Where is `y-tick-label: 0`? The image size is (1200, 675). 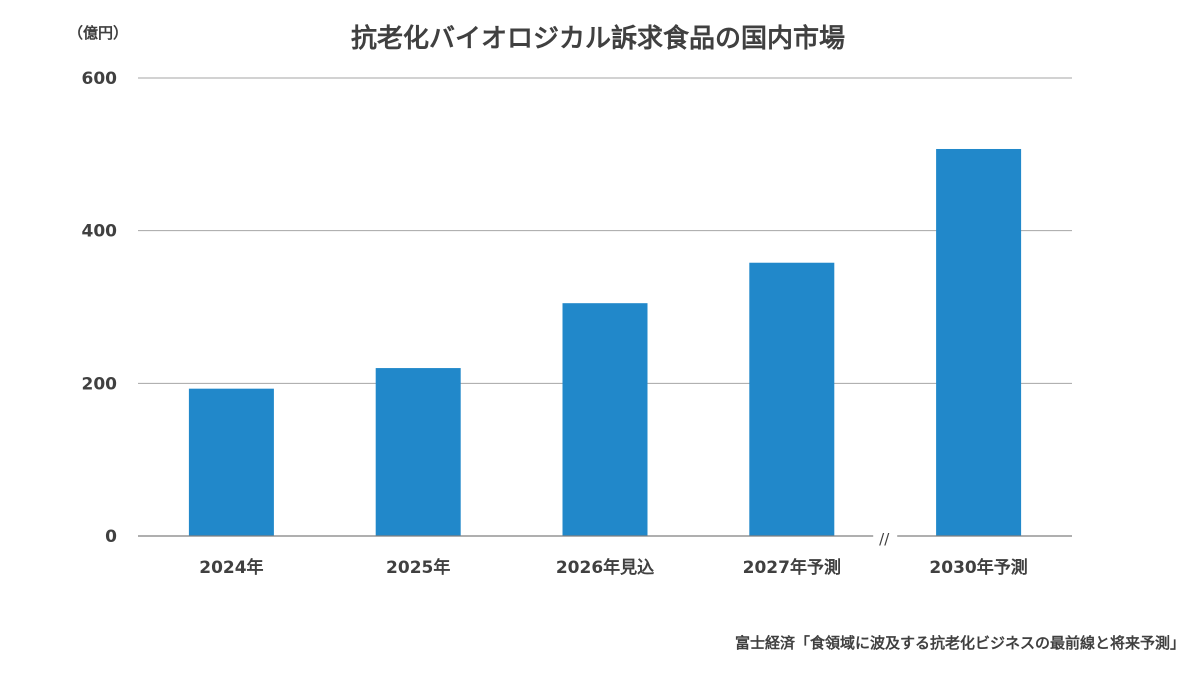
y-tick-label: 0 is located at coordinates (111, 537).